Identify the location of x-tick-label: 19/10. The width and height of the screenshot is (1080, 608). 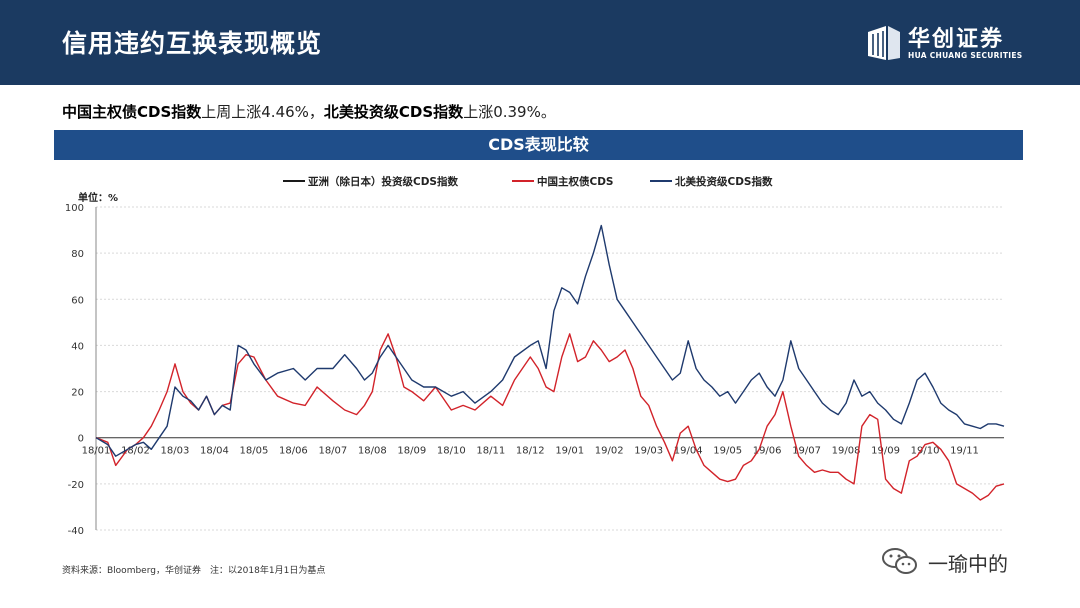
(925, 451).